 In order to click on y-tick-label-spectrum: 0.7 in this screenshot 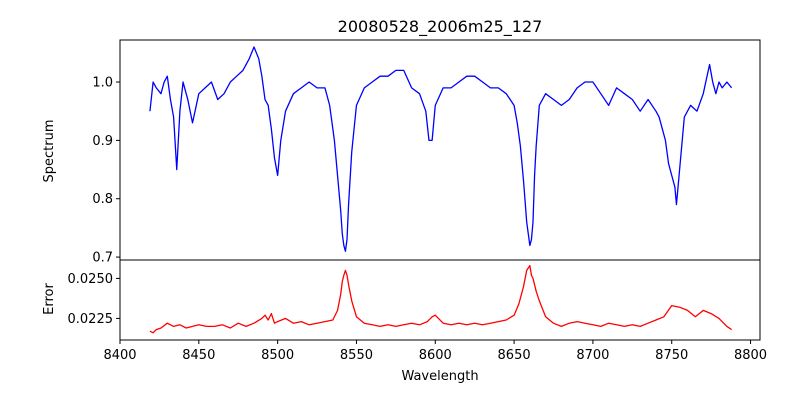, I will do `click(102, 258)`.